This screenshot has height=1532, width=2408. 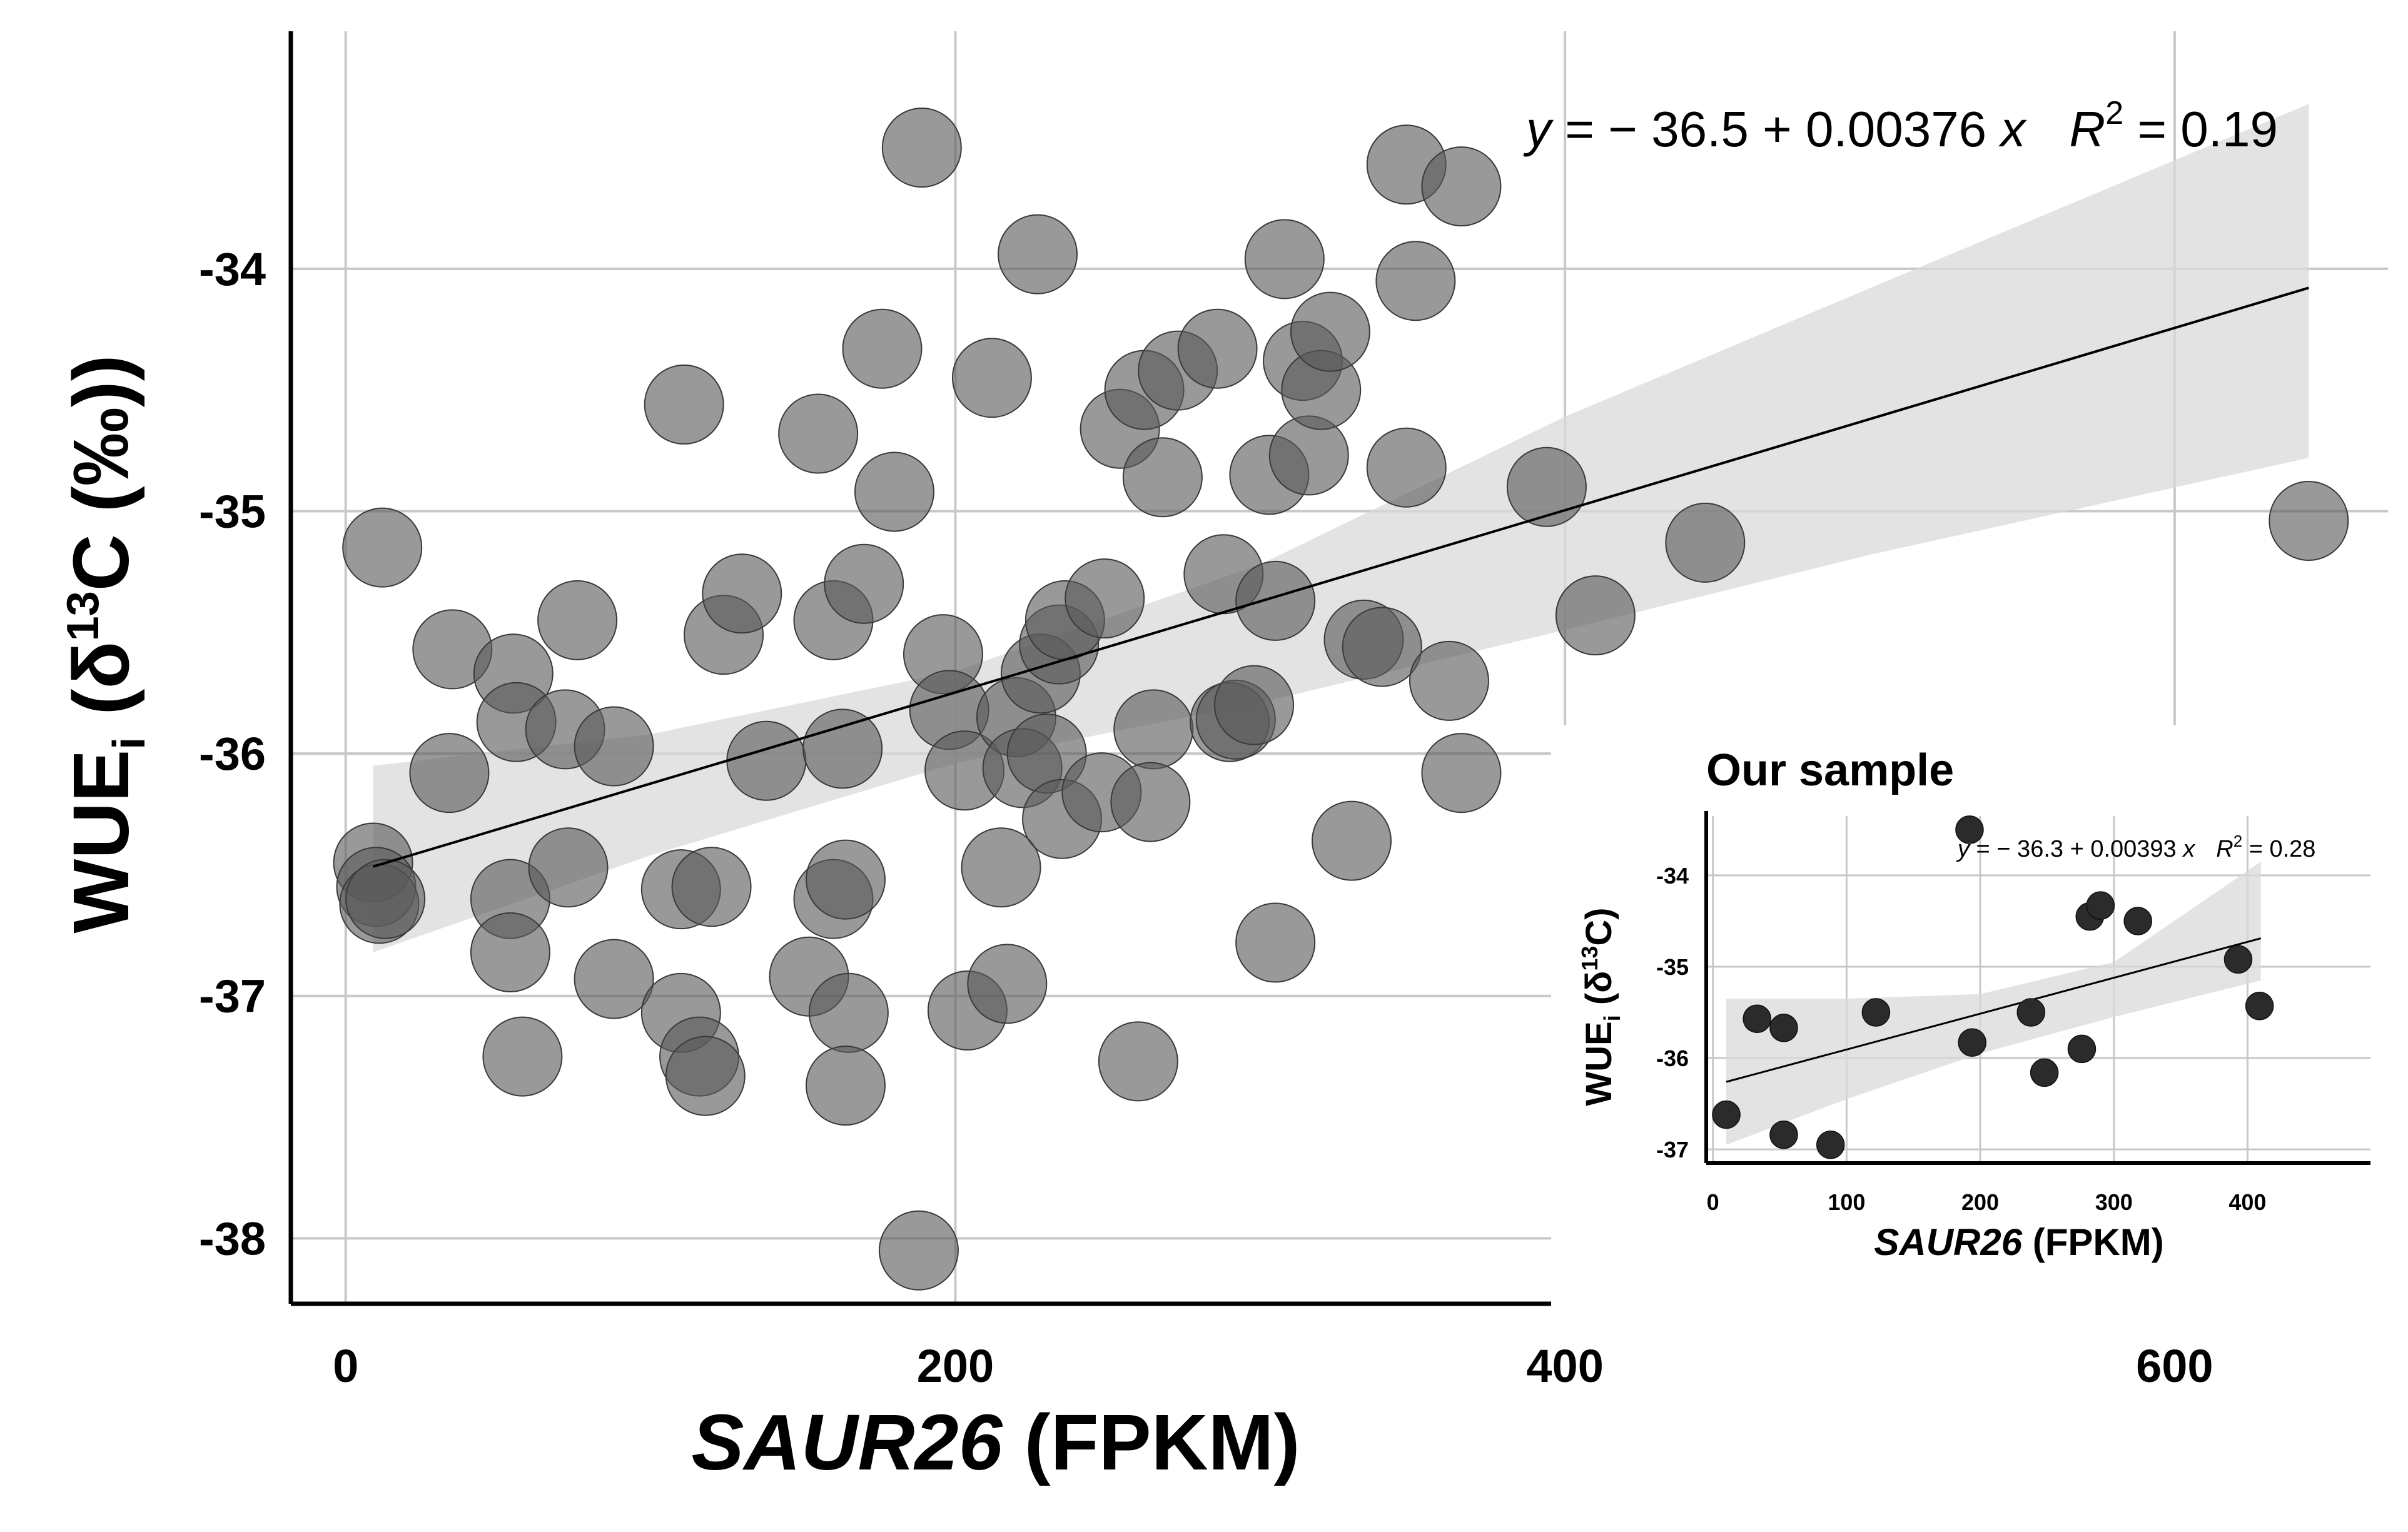 I want to click on inset-y-label-sup: 13, so click(x=1589, y=958).